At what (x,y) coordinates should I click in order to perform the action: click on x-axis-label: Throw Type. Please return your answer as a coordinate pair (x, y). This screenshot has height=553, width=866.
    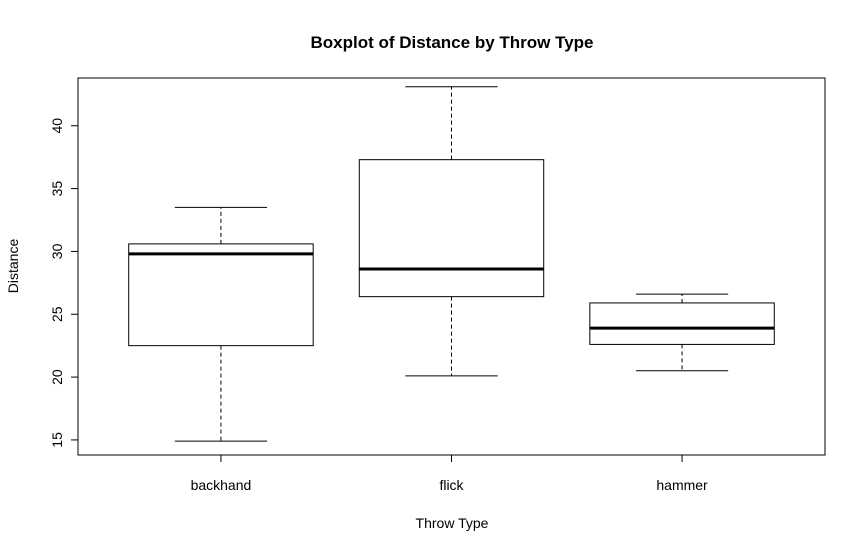
    Looking at the image, I should click on (452, 523).